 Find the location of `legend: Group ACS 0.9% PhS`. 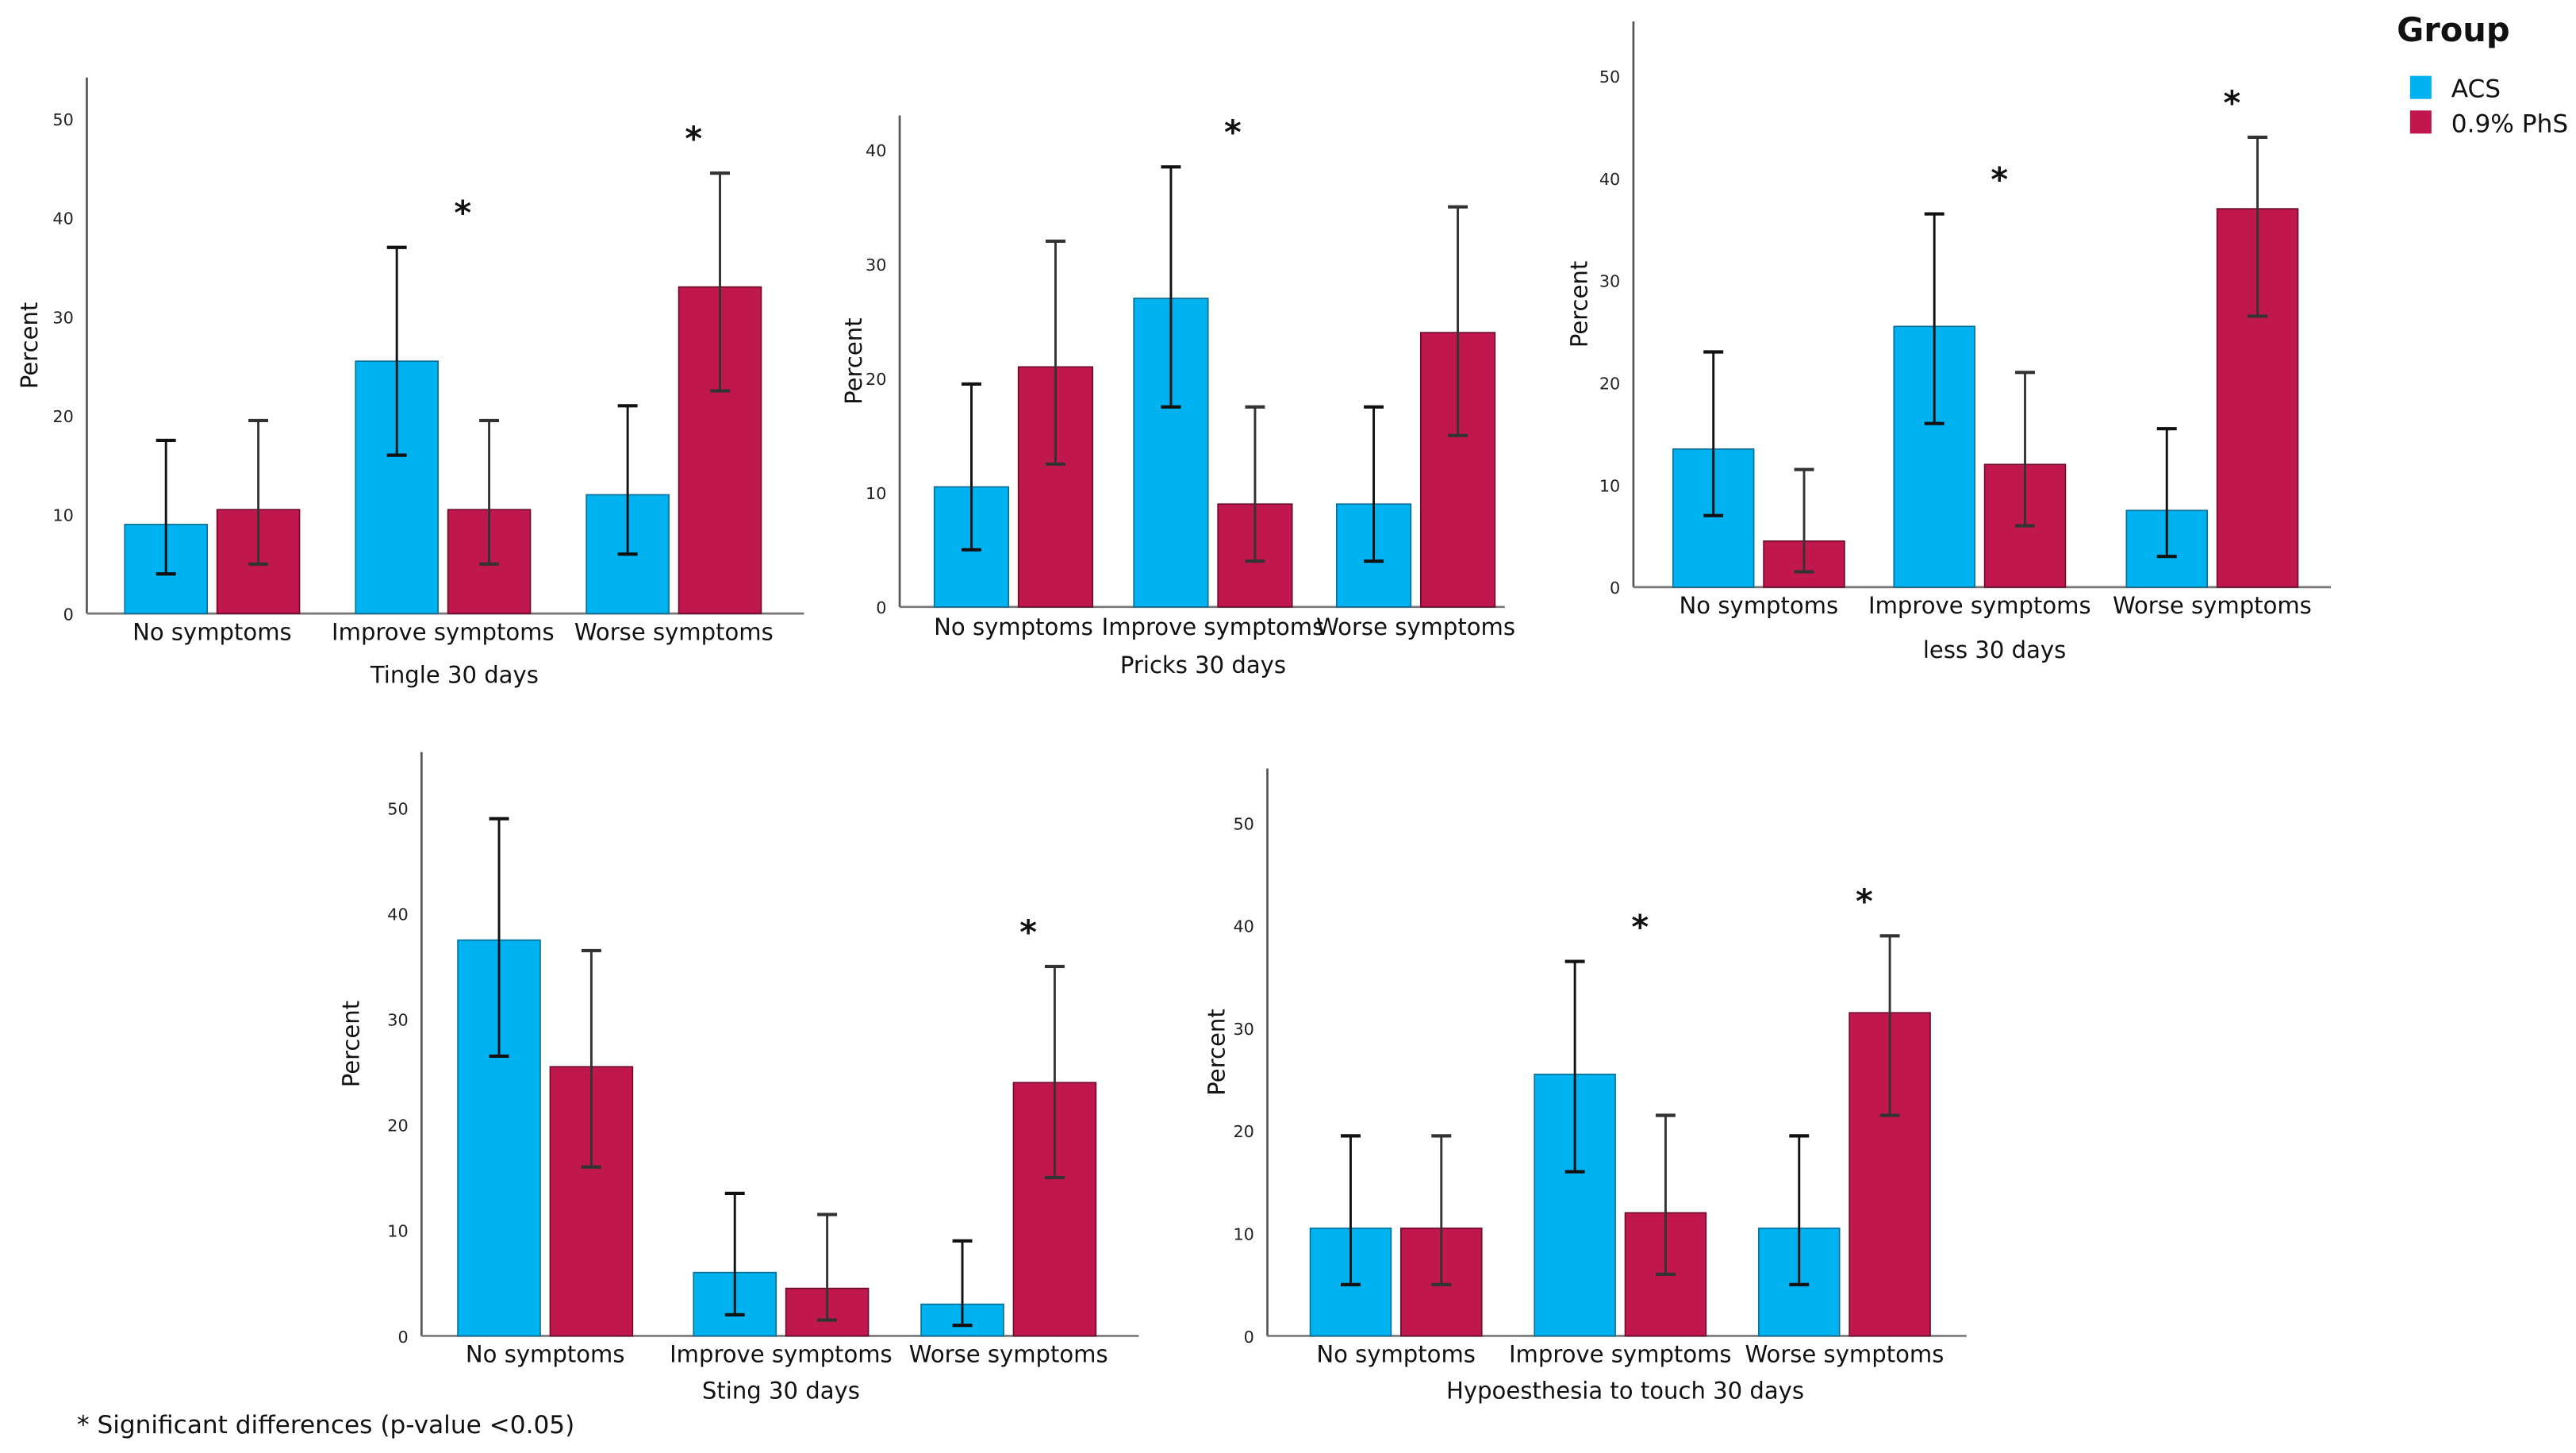

legend: Group ACS 0.9% PhS is located at coordinates (2482, 74).